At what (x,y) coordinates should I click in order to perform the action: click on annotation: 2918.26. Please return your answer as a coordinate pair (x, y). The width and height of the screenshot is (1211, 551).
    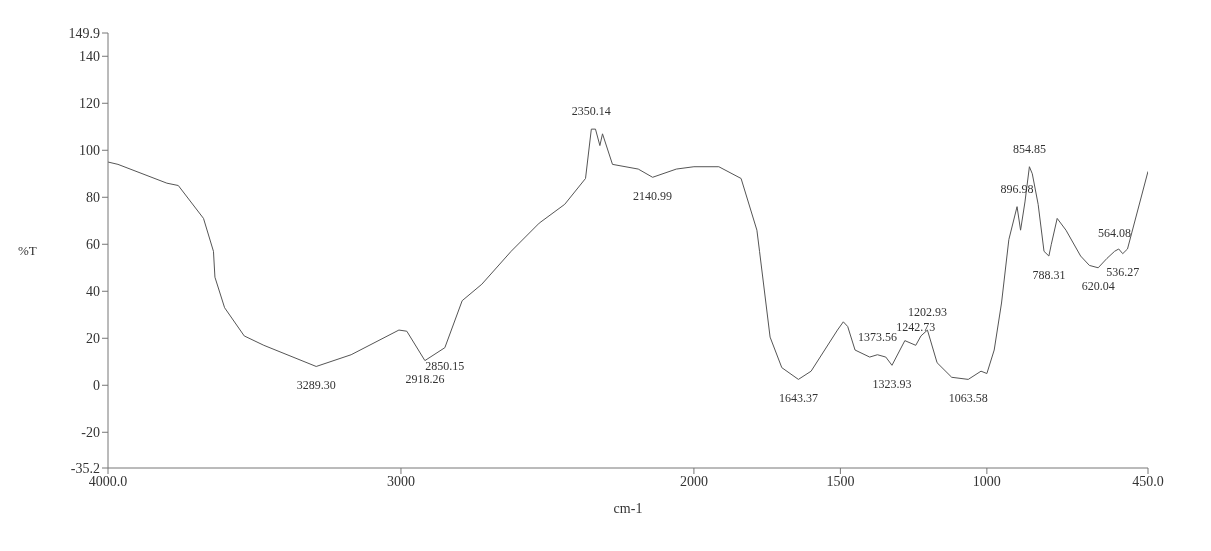
    Looking at the image, I should click on (425, 379).